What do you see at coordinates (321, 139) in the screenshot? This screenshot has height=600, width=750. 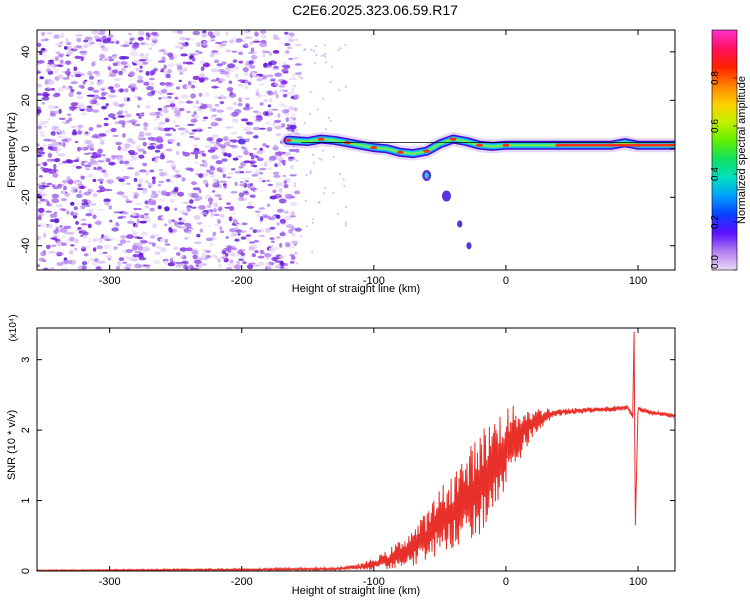 I see `ridge-peak` at bounding box center [321, 139].